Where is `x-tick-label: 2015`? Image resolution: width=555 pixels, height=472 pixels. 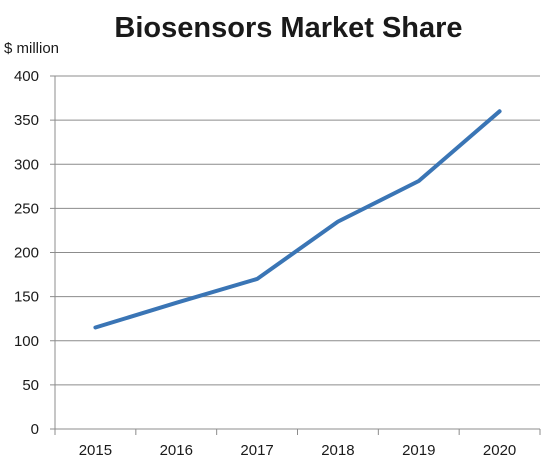 x-tick-label: 2015 is located at coordinates (95, 450).